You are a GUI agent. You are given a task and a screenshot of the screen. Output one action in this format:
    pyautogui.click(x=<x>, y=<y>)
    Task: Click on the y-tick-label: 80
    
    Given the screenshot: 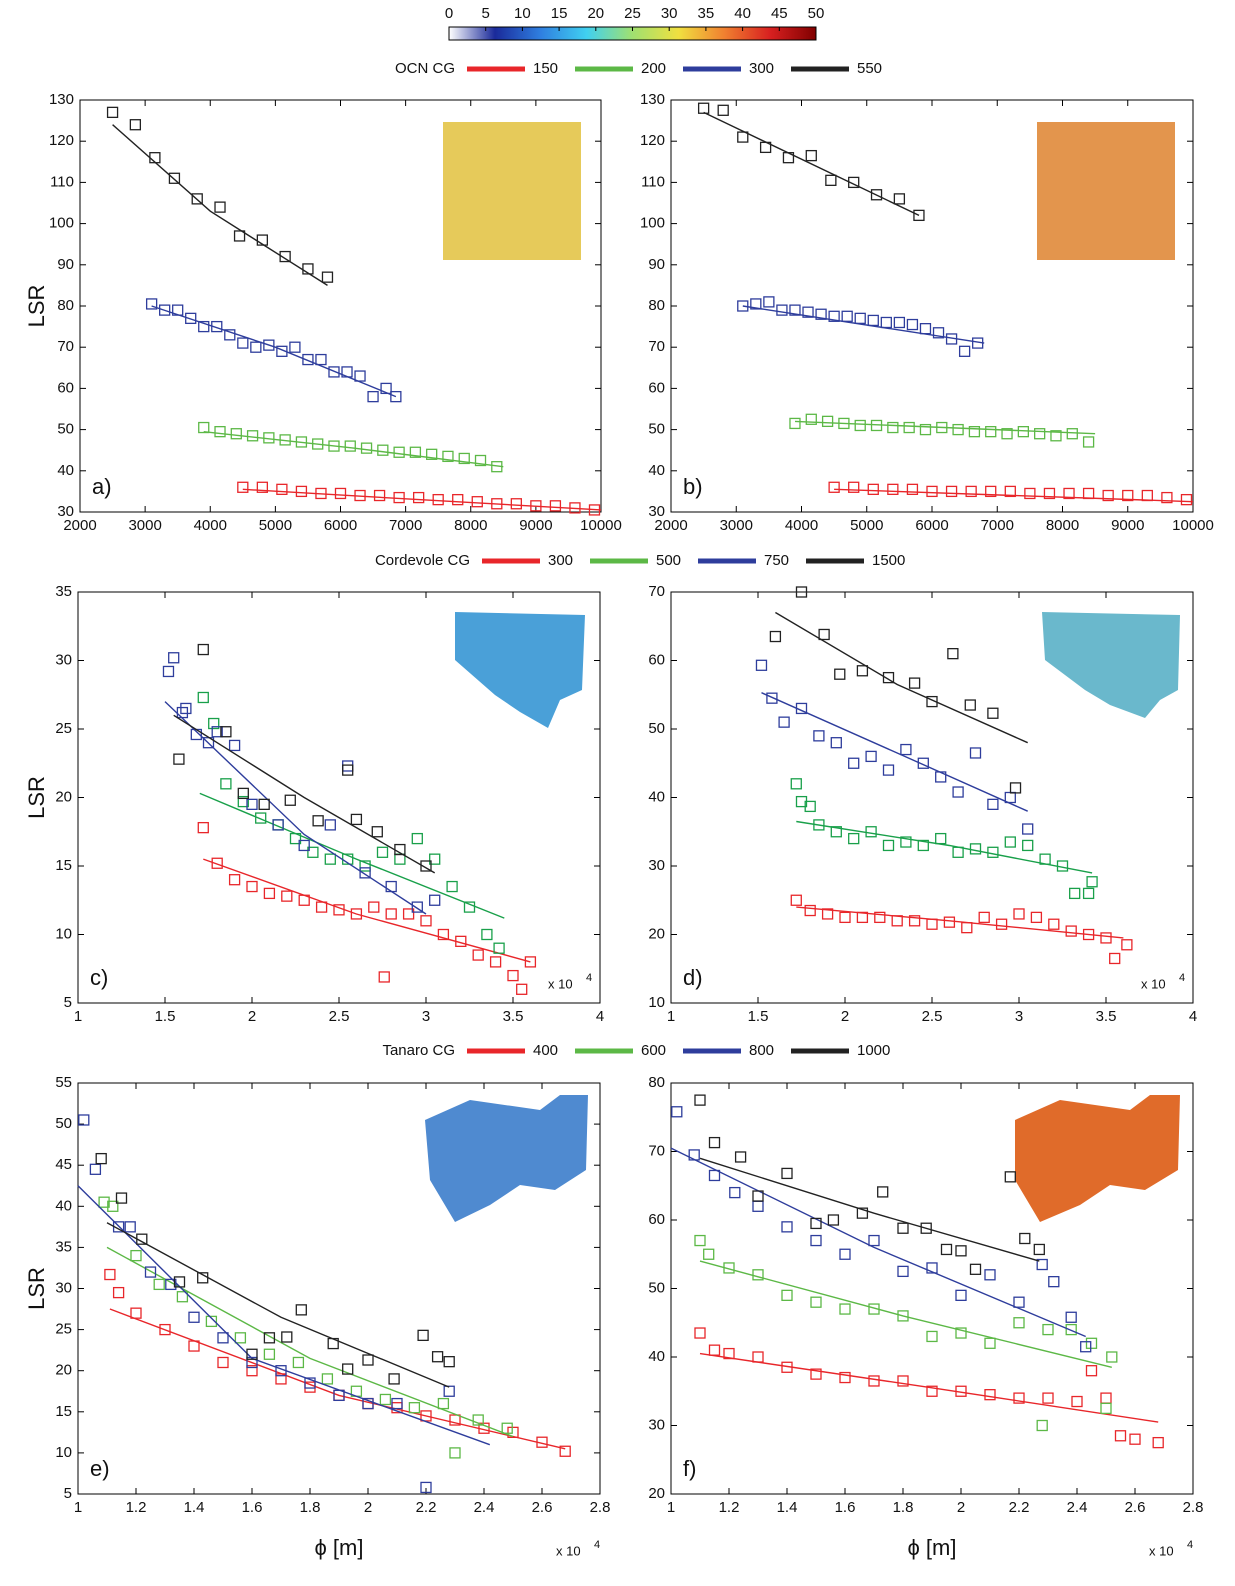 What is the action you would take?
    pyautogui.click(x=656, y=1082)
    